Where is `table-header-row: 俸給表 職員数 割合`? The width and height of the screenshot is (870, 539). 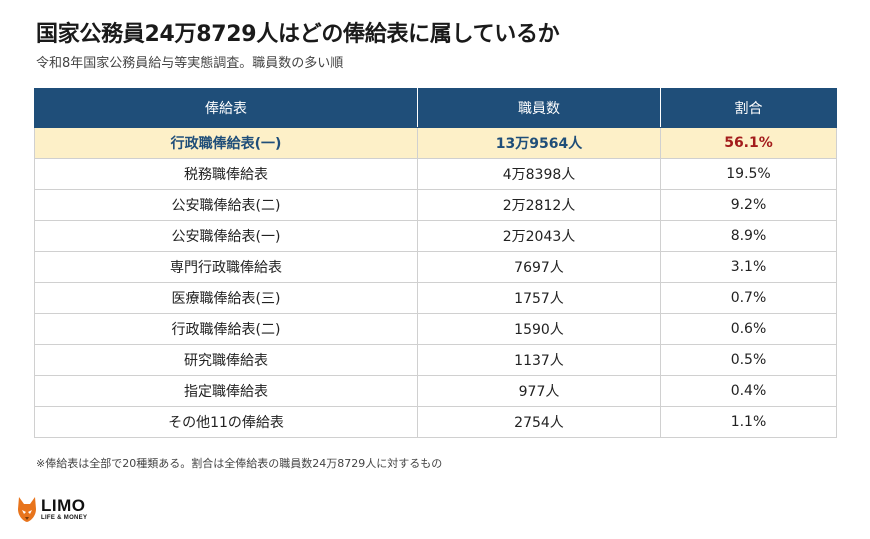
table-header-row: 俸給表 職員数 割合 is located at coordinates (435, 108).